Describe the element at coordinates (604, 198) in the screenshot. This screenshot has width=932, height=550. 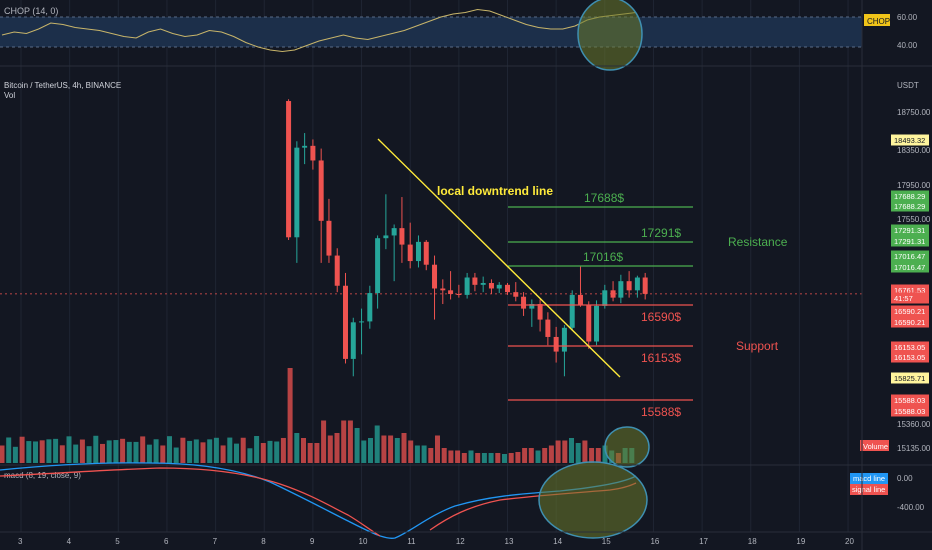
I see `level-label-17688: 17688$` at that location.